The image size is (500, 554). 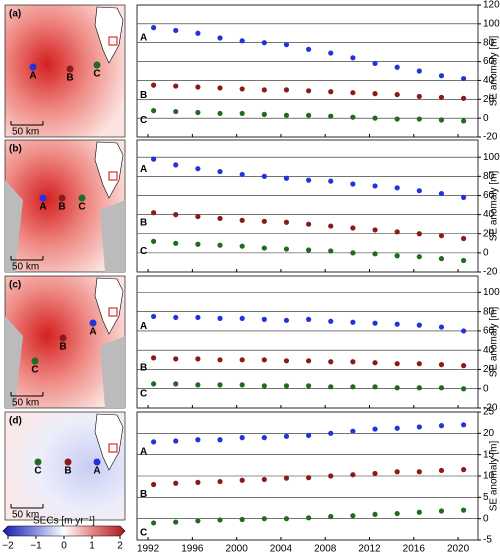 What do you see at coordinates (120, 546) in the screenshot?
I see `colorbar-tick-label: 2` at bounding box center [120, 546].